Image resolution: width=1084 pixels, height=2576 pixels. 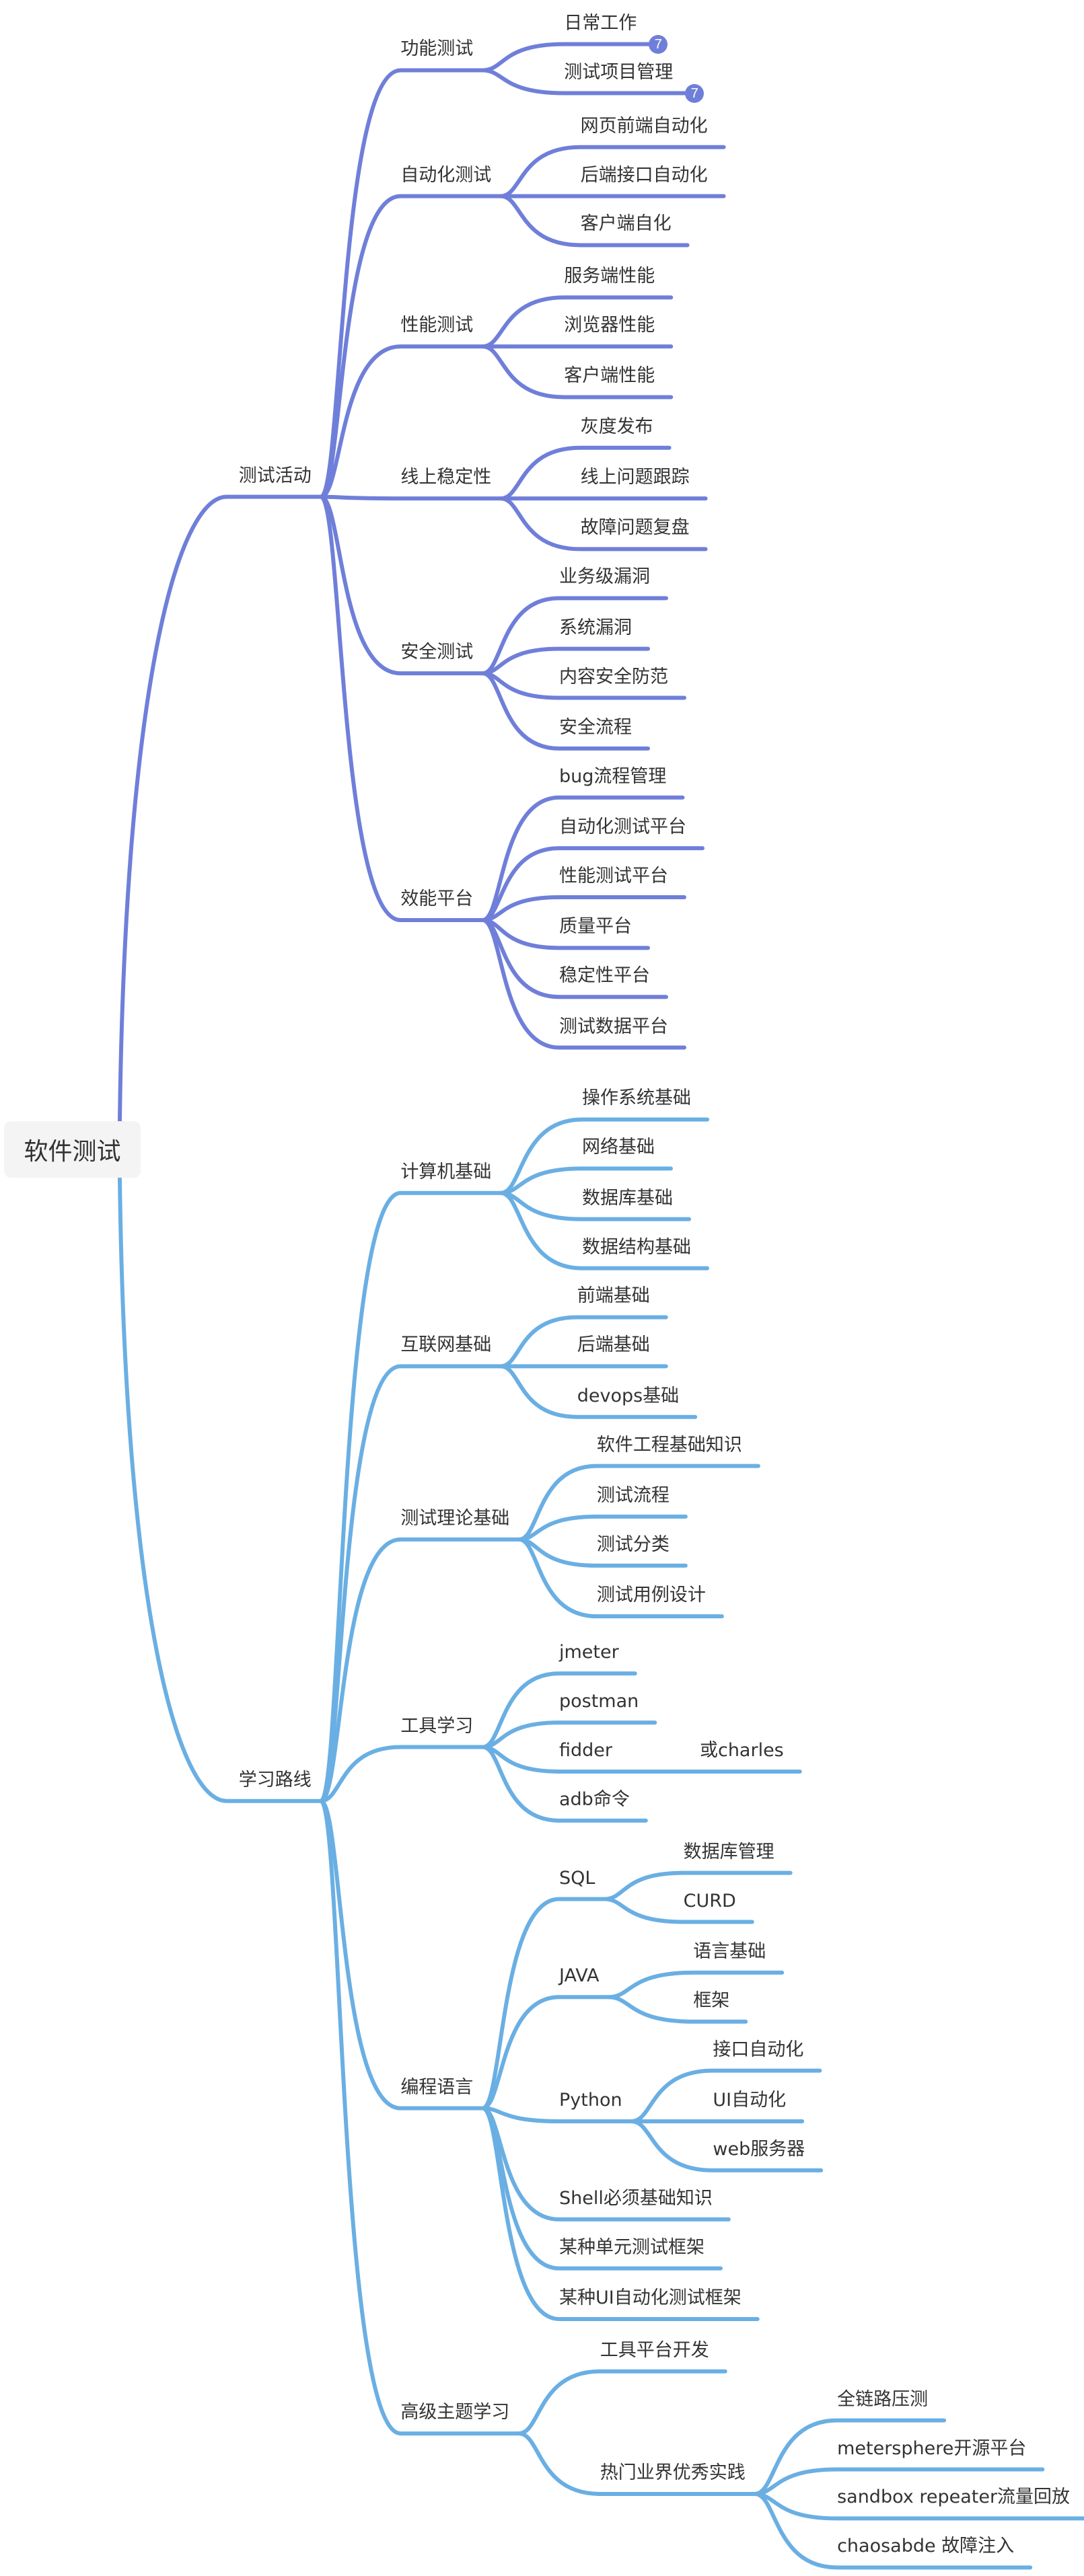 What do you see at coordinates (631, 2247) in the screenshot?
I see `leaf-node: 某种单元测试框架` at bounding box center [631, 2247].